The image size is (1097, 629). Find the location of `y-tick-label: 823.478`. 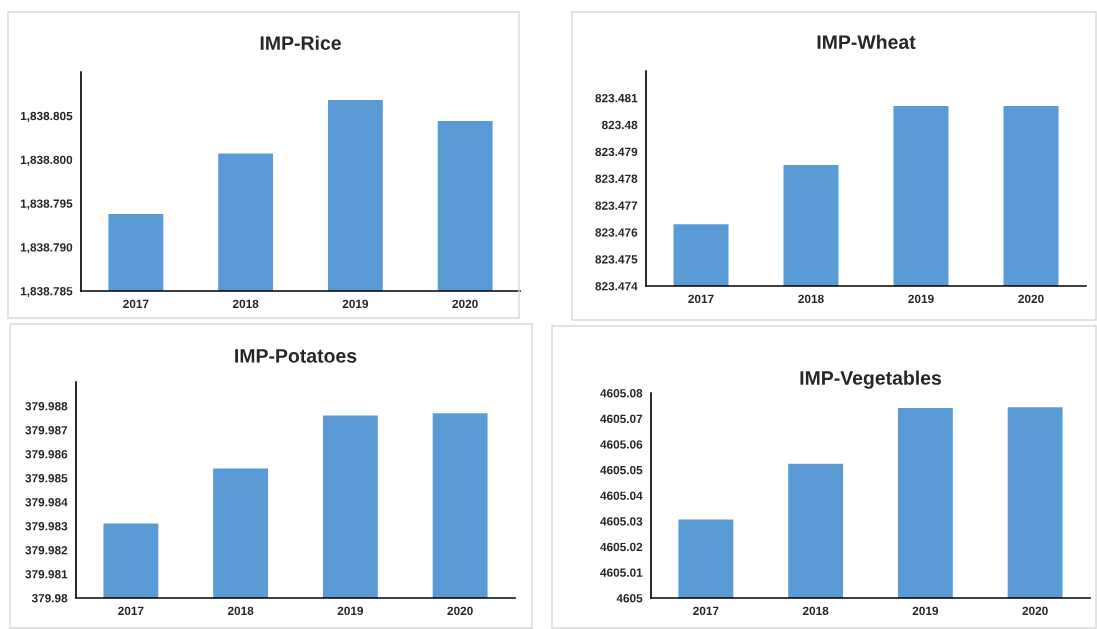

y-tick-label: 823.478 is located at coordinates (616, 178).